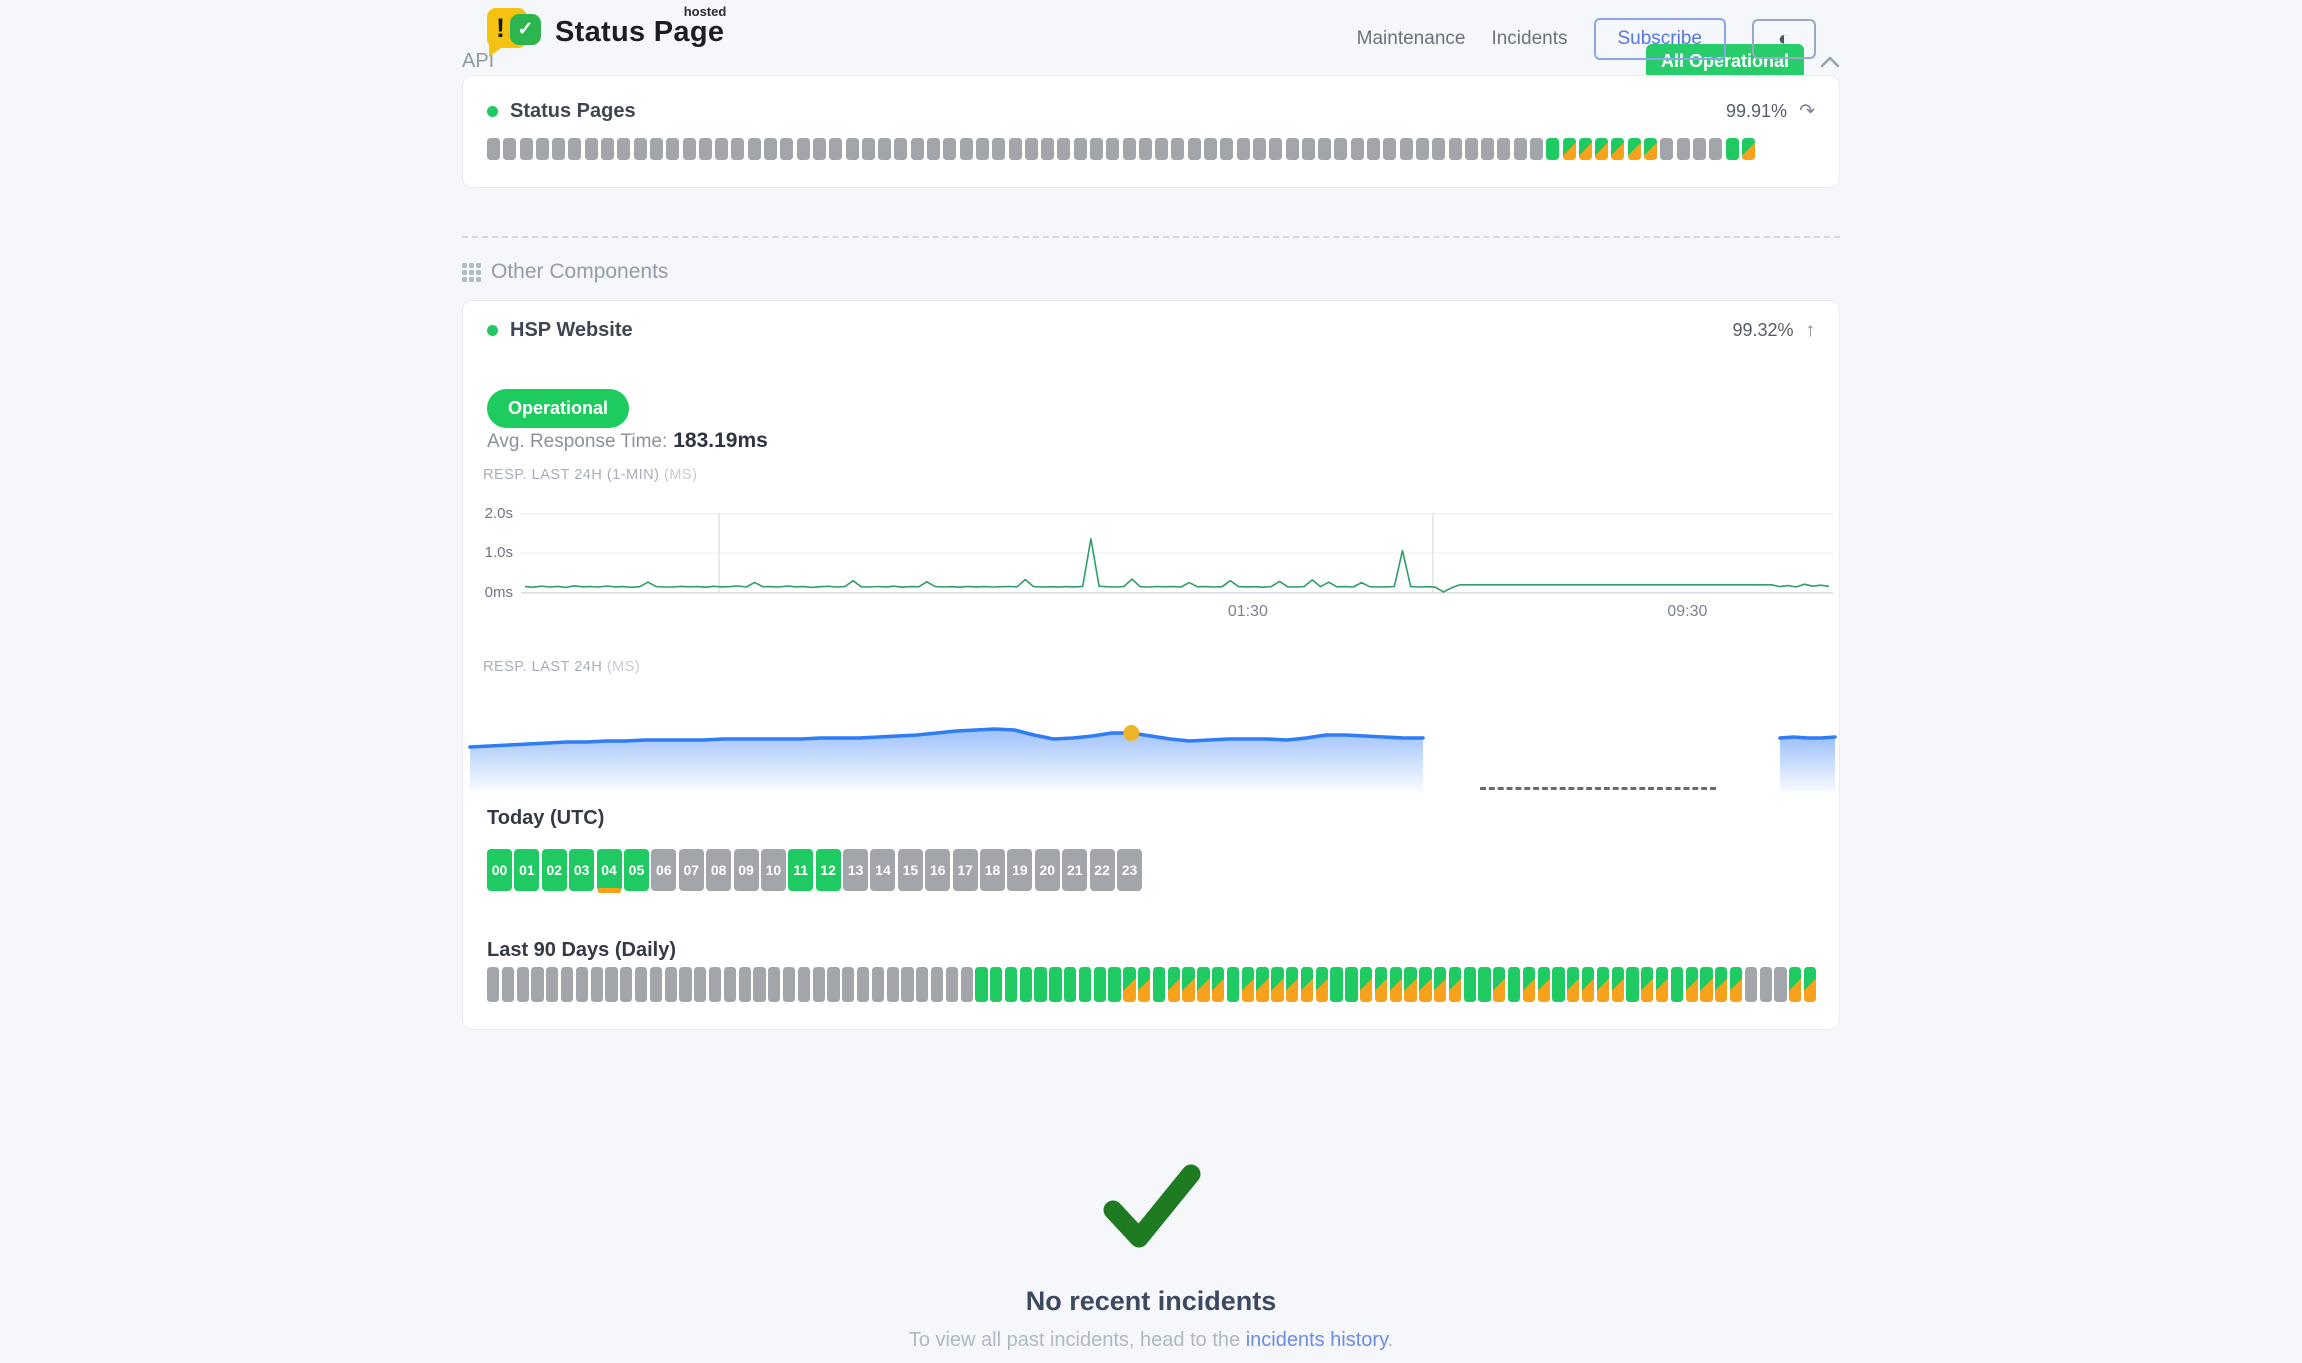 Image resolution: width=2302 pixels, height=1363 pixels. What do you see at coordinates (856, 870) in the screenshot?
I see `hour-cell-13: 13` at bounding box center [856, 870].